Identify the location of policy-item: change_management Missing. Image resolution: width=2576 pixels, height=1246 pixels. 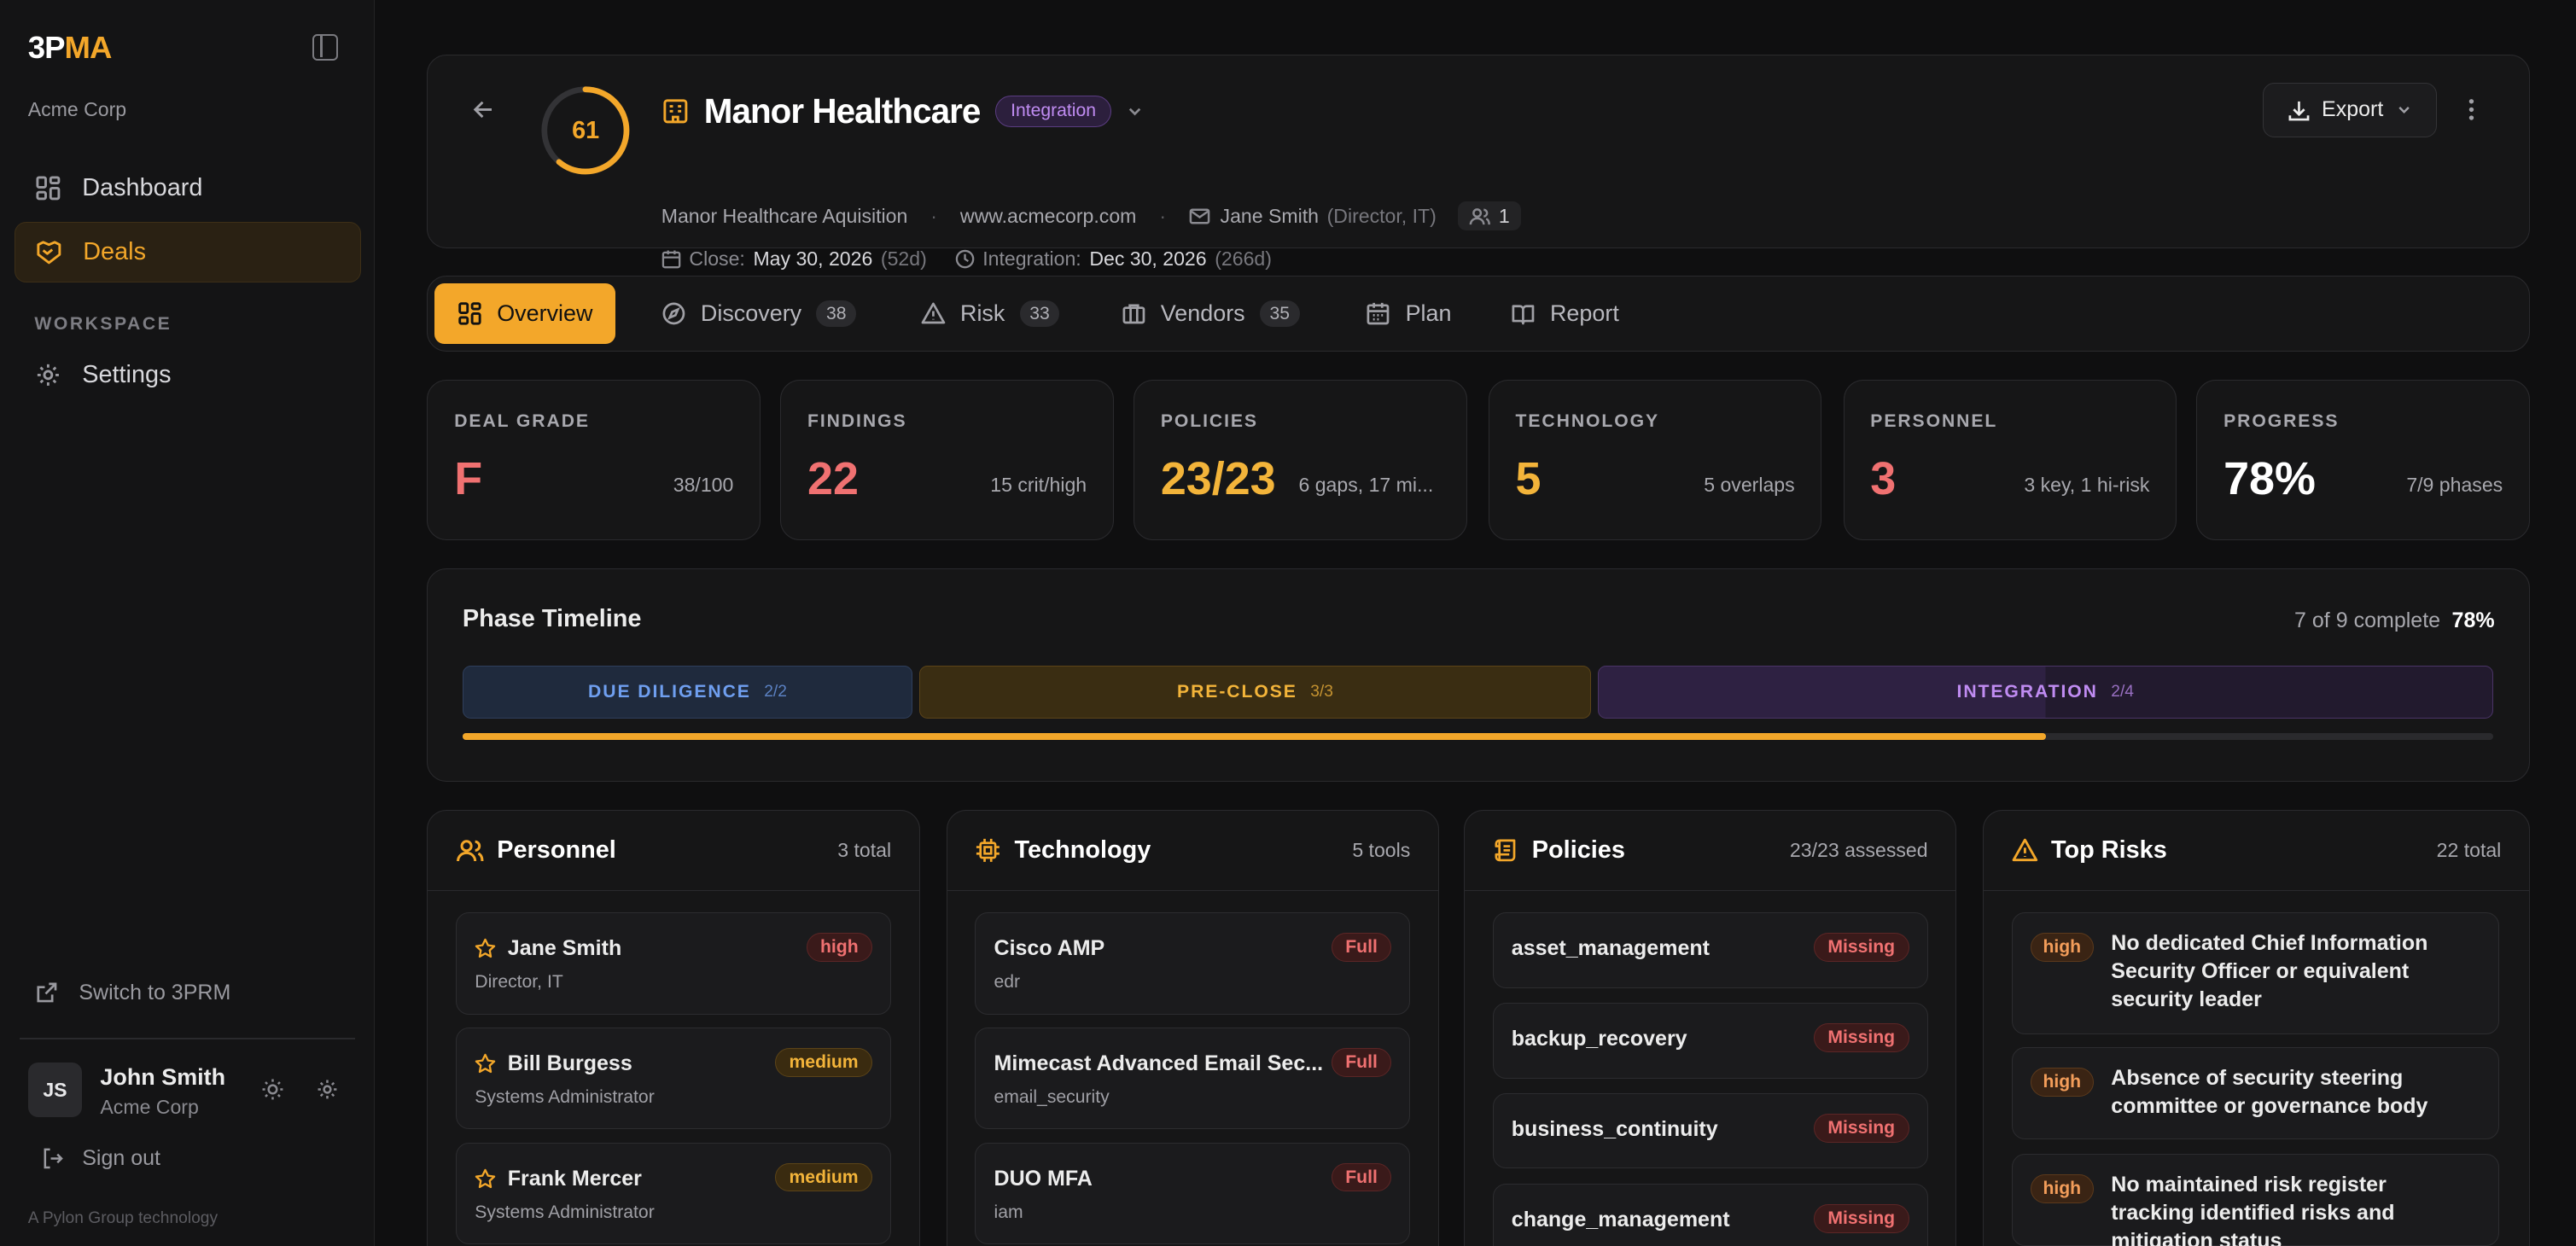
(1710, 1214).